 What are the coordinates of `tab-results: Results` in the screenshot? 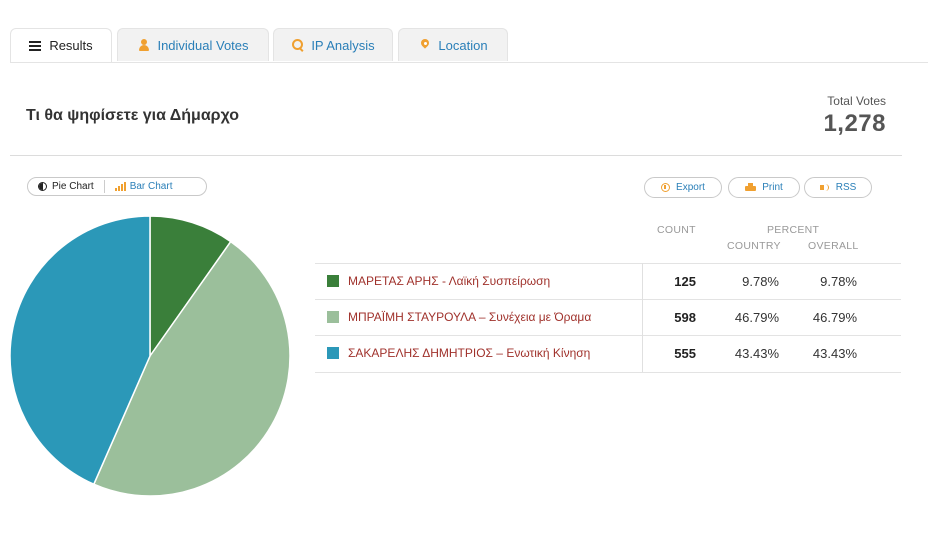 It's located at (61, 45).